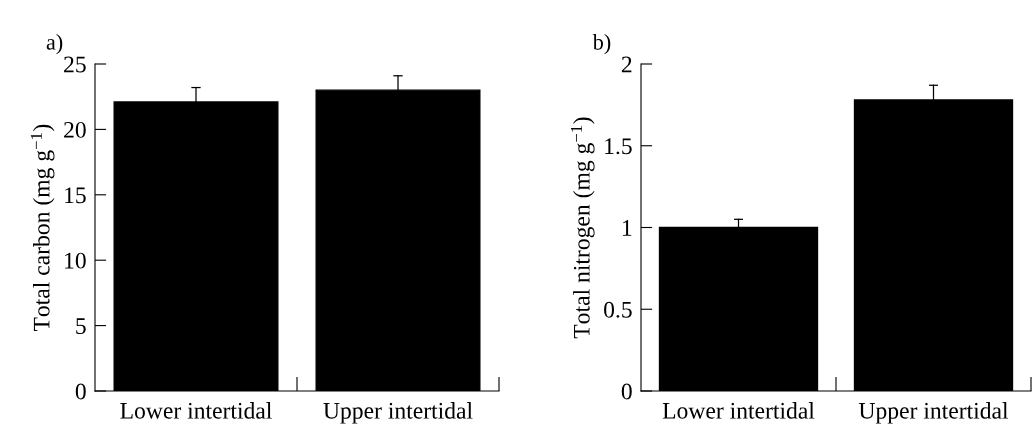  I want to click on y-tick-label: 25, so click(75, 64).